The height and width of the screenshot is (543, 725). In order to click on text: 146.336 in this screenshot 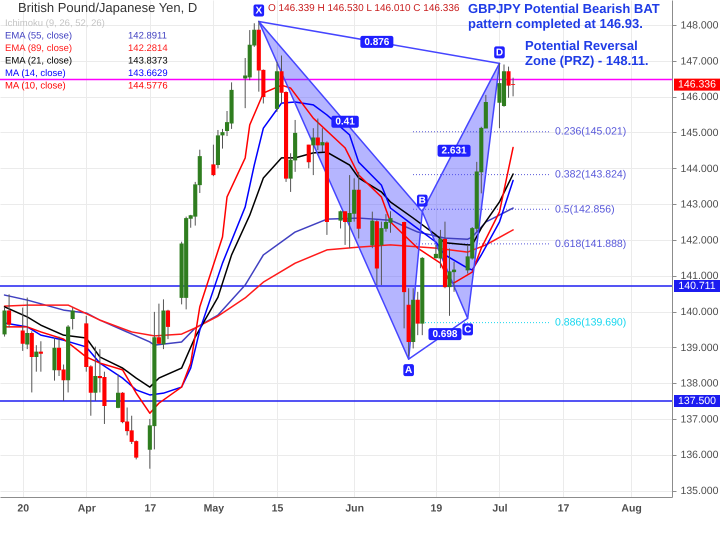, I will do `click(697, 84)`.